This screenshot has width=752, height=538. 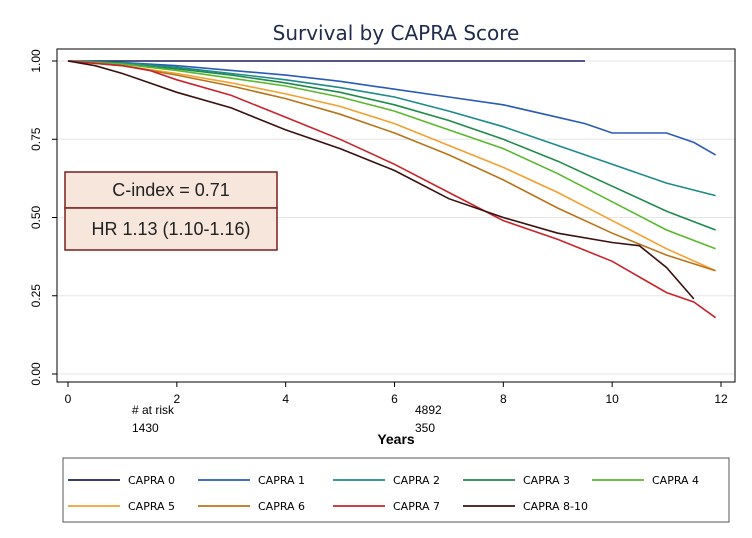 I want to click on chart-title: Survival by CAPRA Score, so click(x=396, y=33).